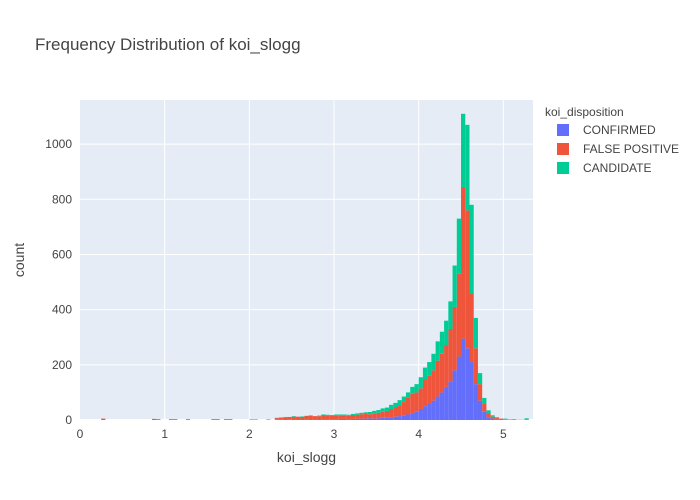 This screenshot has height=500, width=700. Describe the element at coordinates (58, 144) in the screenshot. I see `y-tick-label: 1000` at that location.